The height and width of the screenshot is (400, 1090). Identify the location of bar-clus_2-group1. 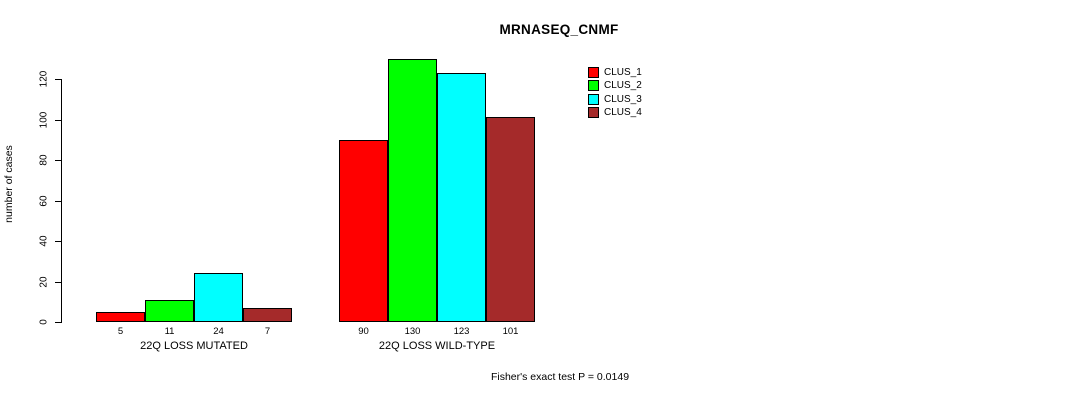
(169, 310).